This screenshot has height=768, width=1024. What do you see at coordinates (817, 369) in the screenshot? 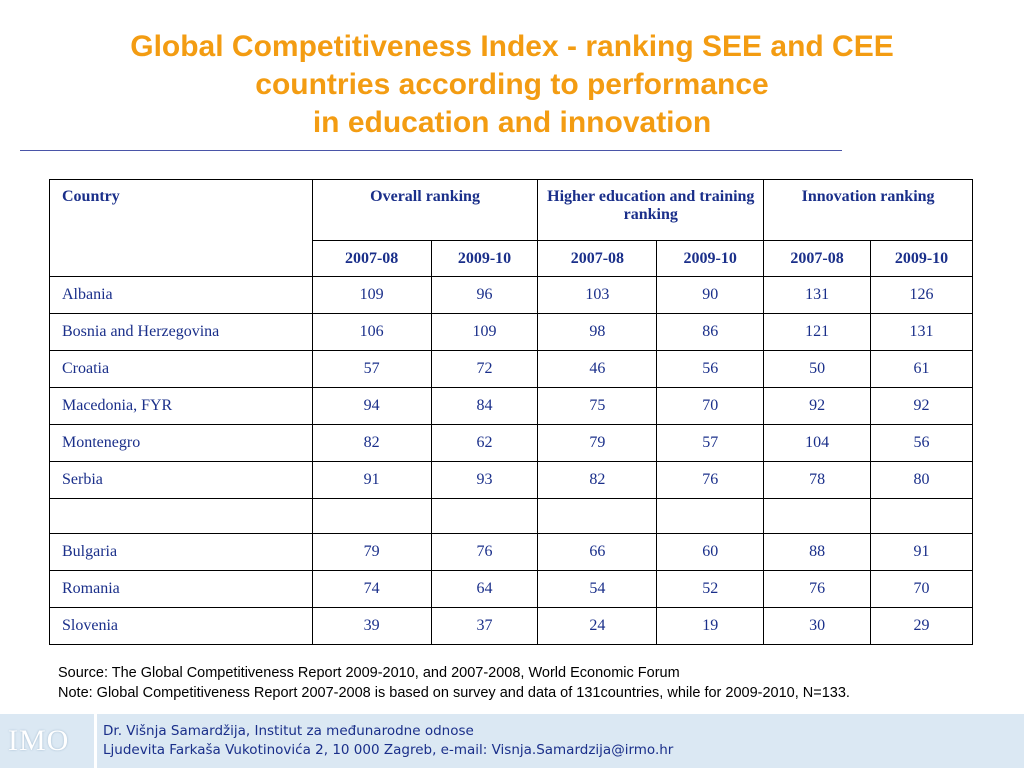
I see `rank-cell: 50` at bounding box center [817, 369].